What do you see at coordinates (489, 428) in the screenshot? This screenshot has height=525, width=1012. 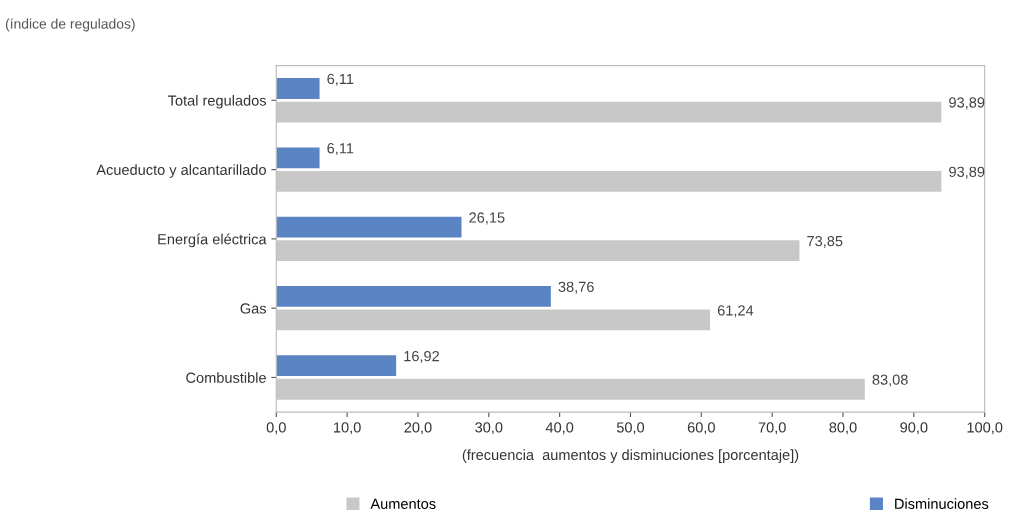 I see `x-tick-label: 30,0` at bounding box center [489, 428].